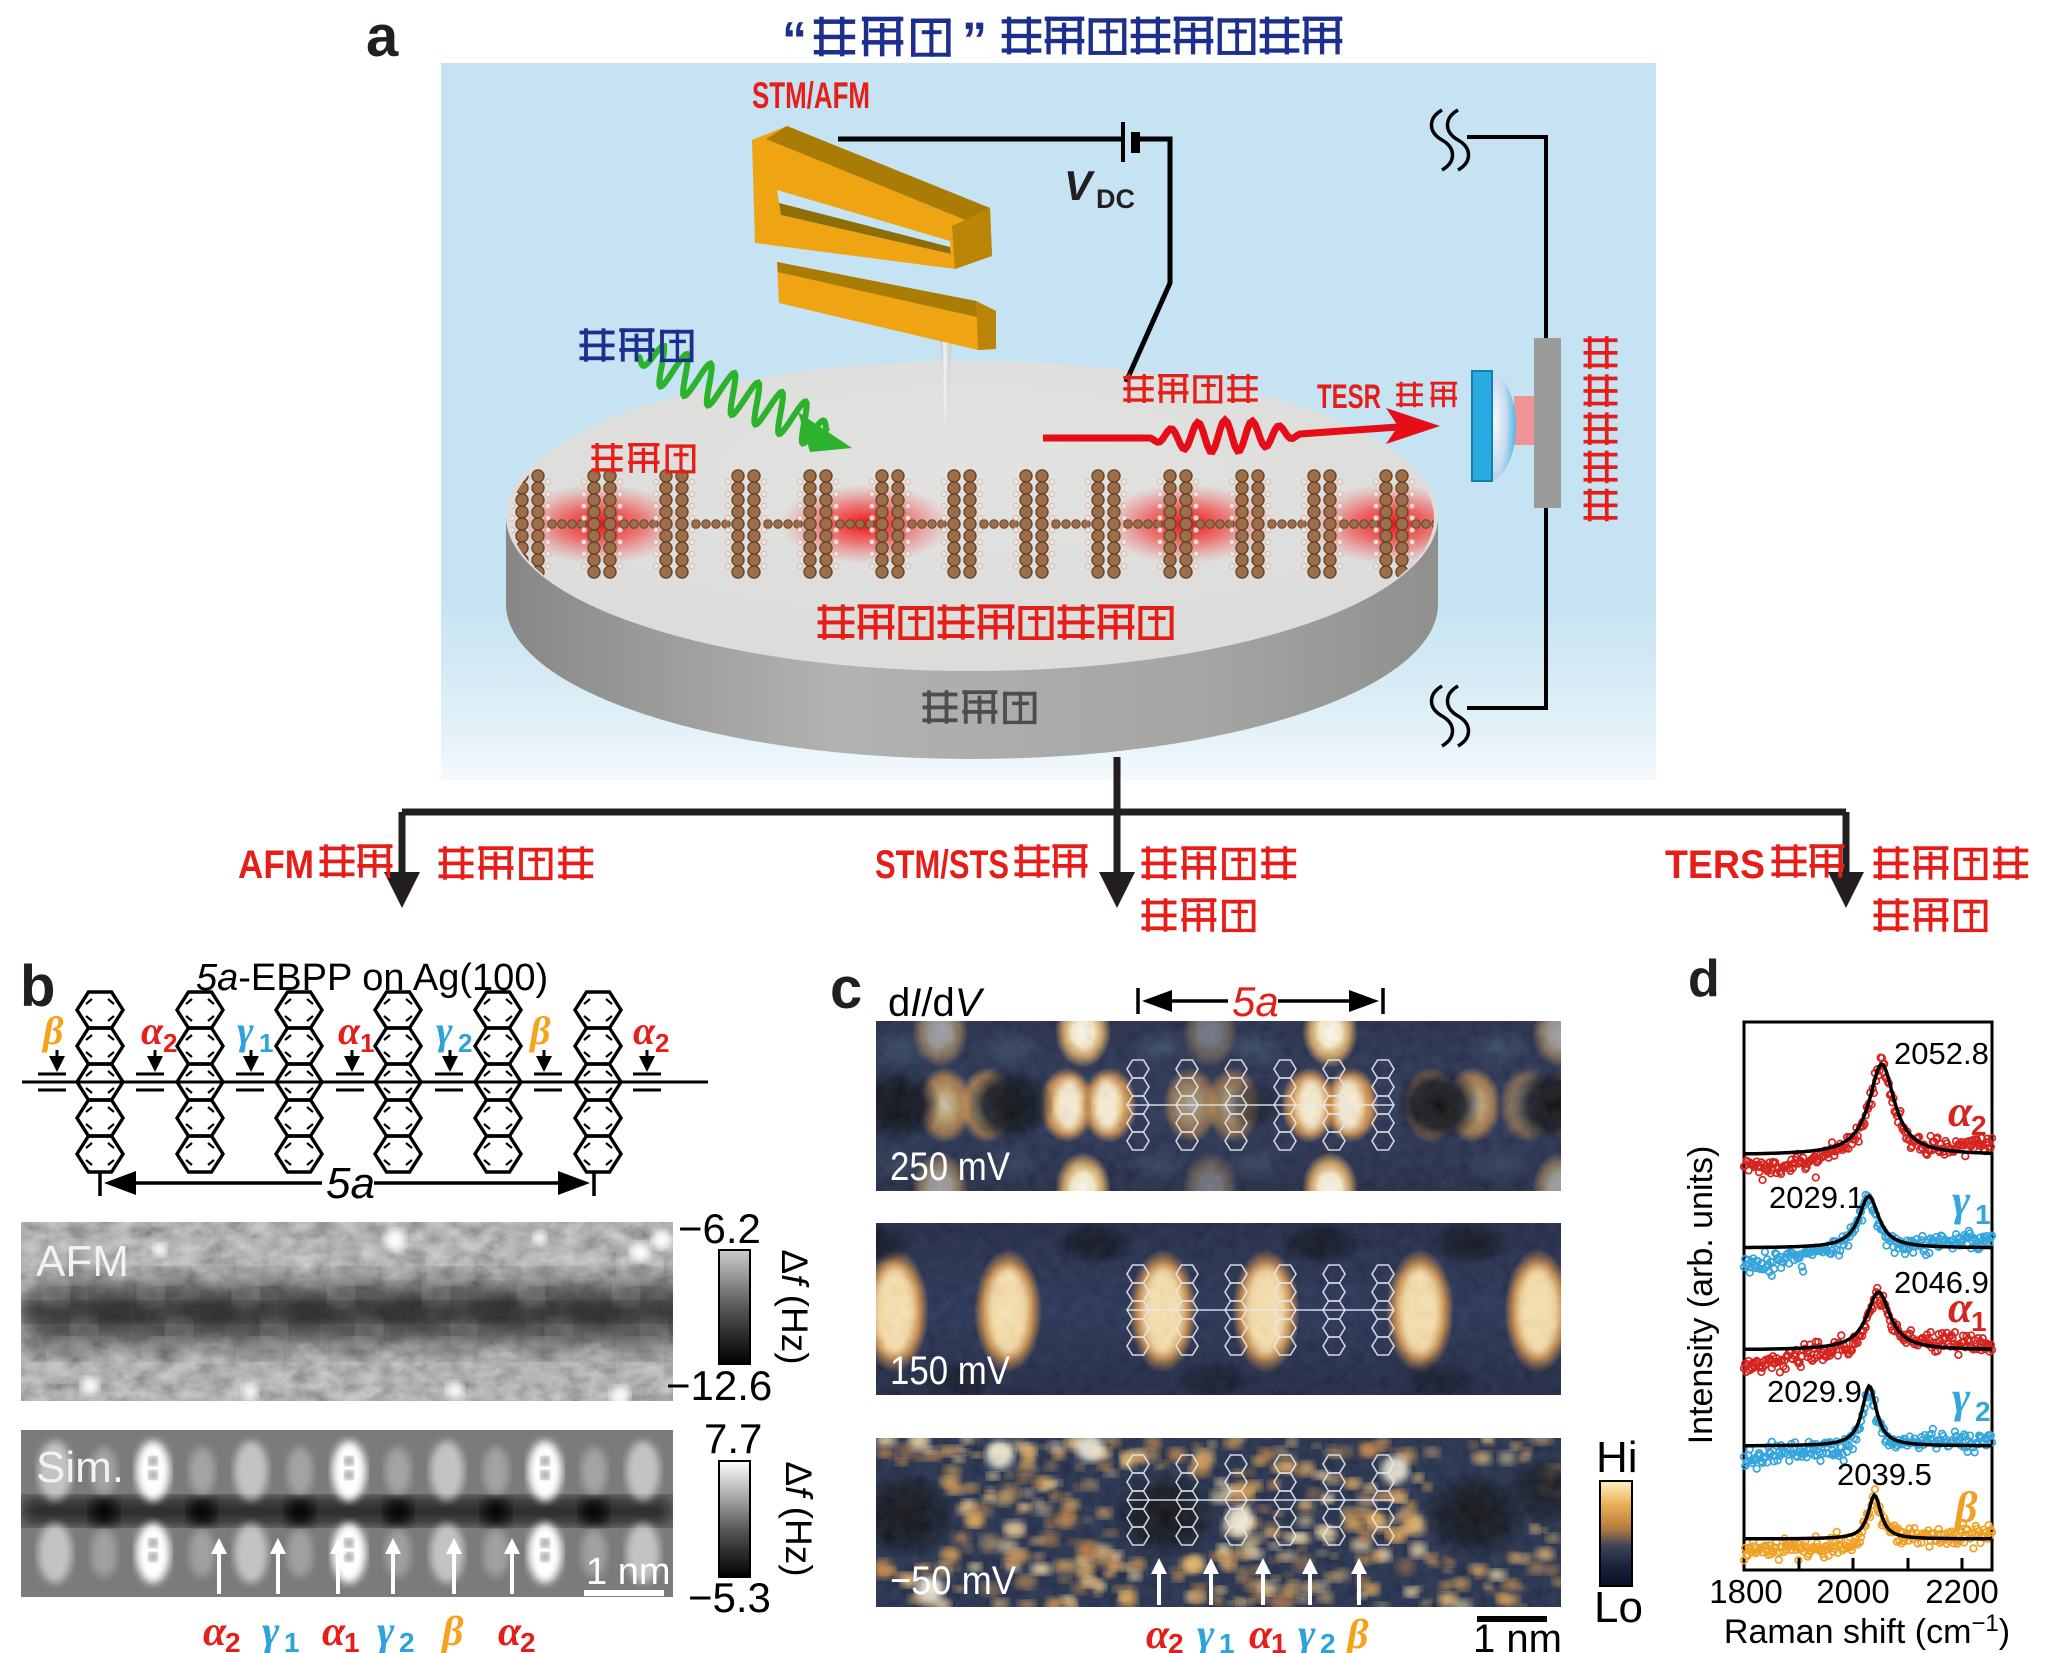 Image resolution: width=2048 pixels, height=1653 pixels. I want to click on svg-text: Lo, so click(1618, 1607).